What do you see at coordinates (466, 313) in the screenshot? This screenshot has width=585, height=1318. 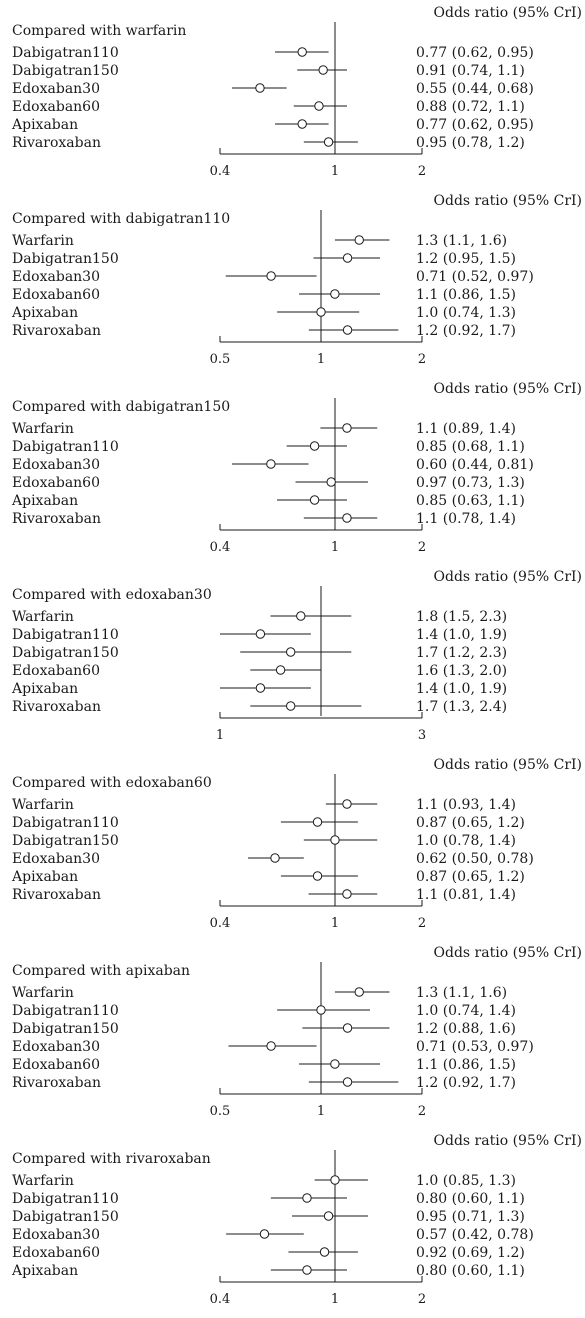 I see `or-value-text: 1.0 (0.74, 1.3)` at bounding box center [466, 313].